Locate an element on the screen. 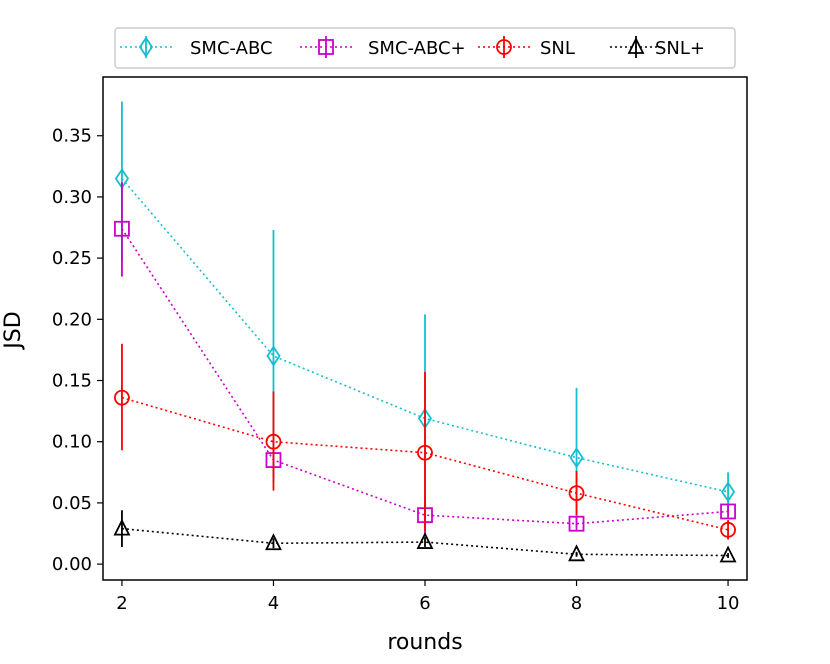  x-tick-label: 10 is located at coordinates (728, 603).